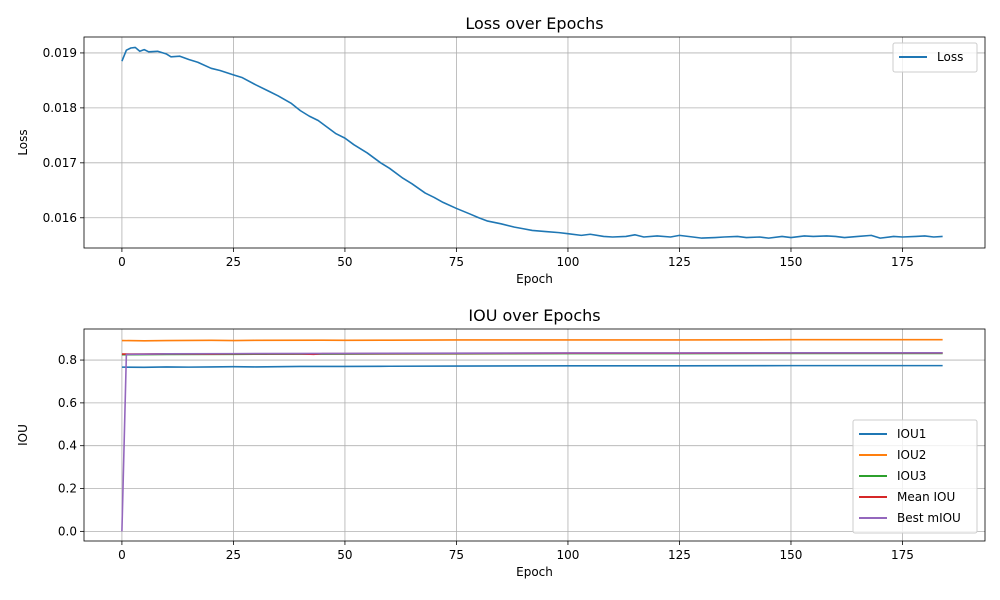 The width and height of the screenshot is (1000, 600). Describe the element at coordinates (911, 455) in the screenshot. I see `legend-label: IOU2` at that location.